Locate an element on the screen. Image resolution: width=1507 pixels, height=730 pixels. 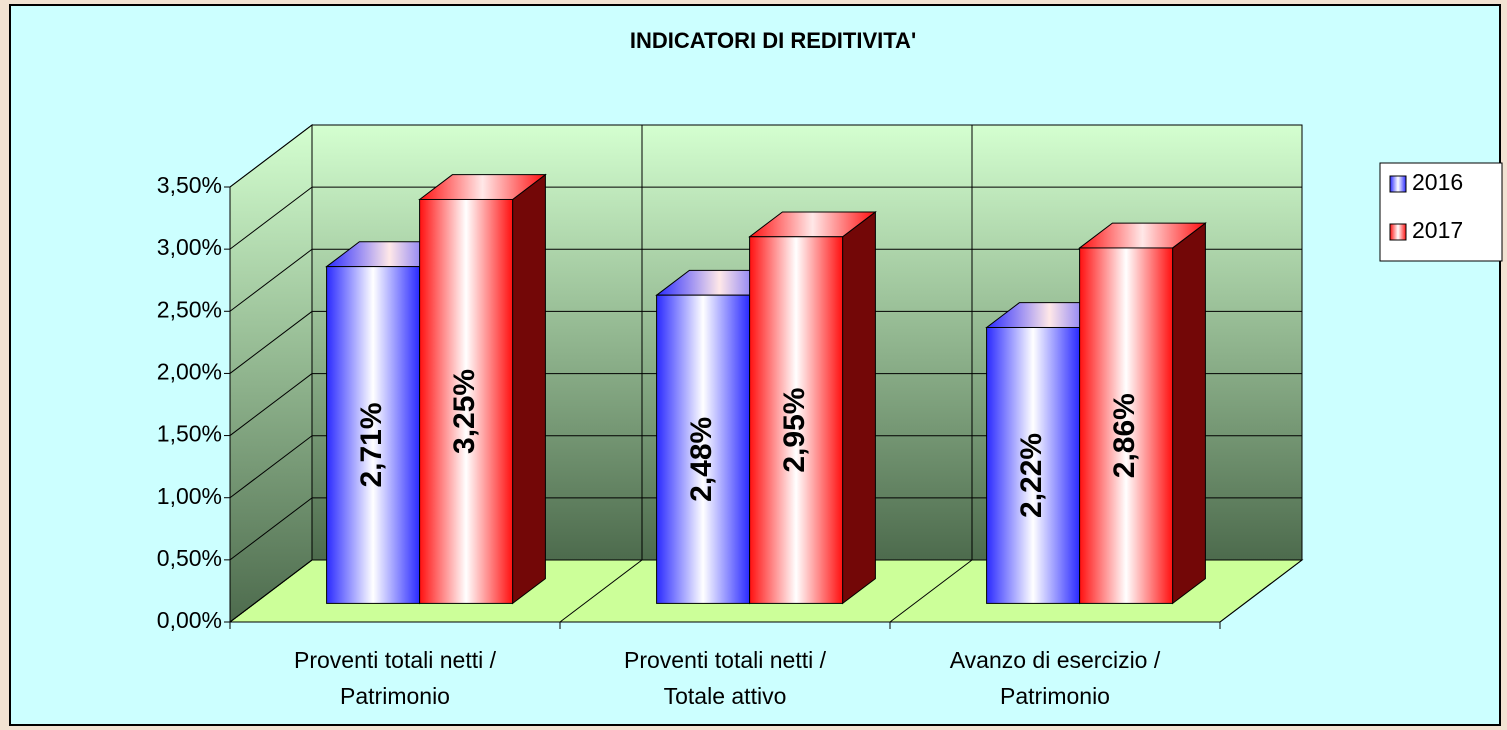
legend-label: 2017 is located at coordinates (1437, 230).